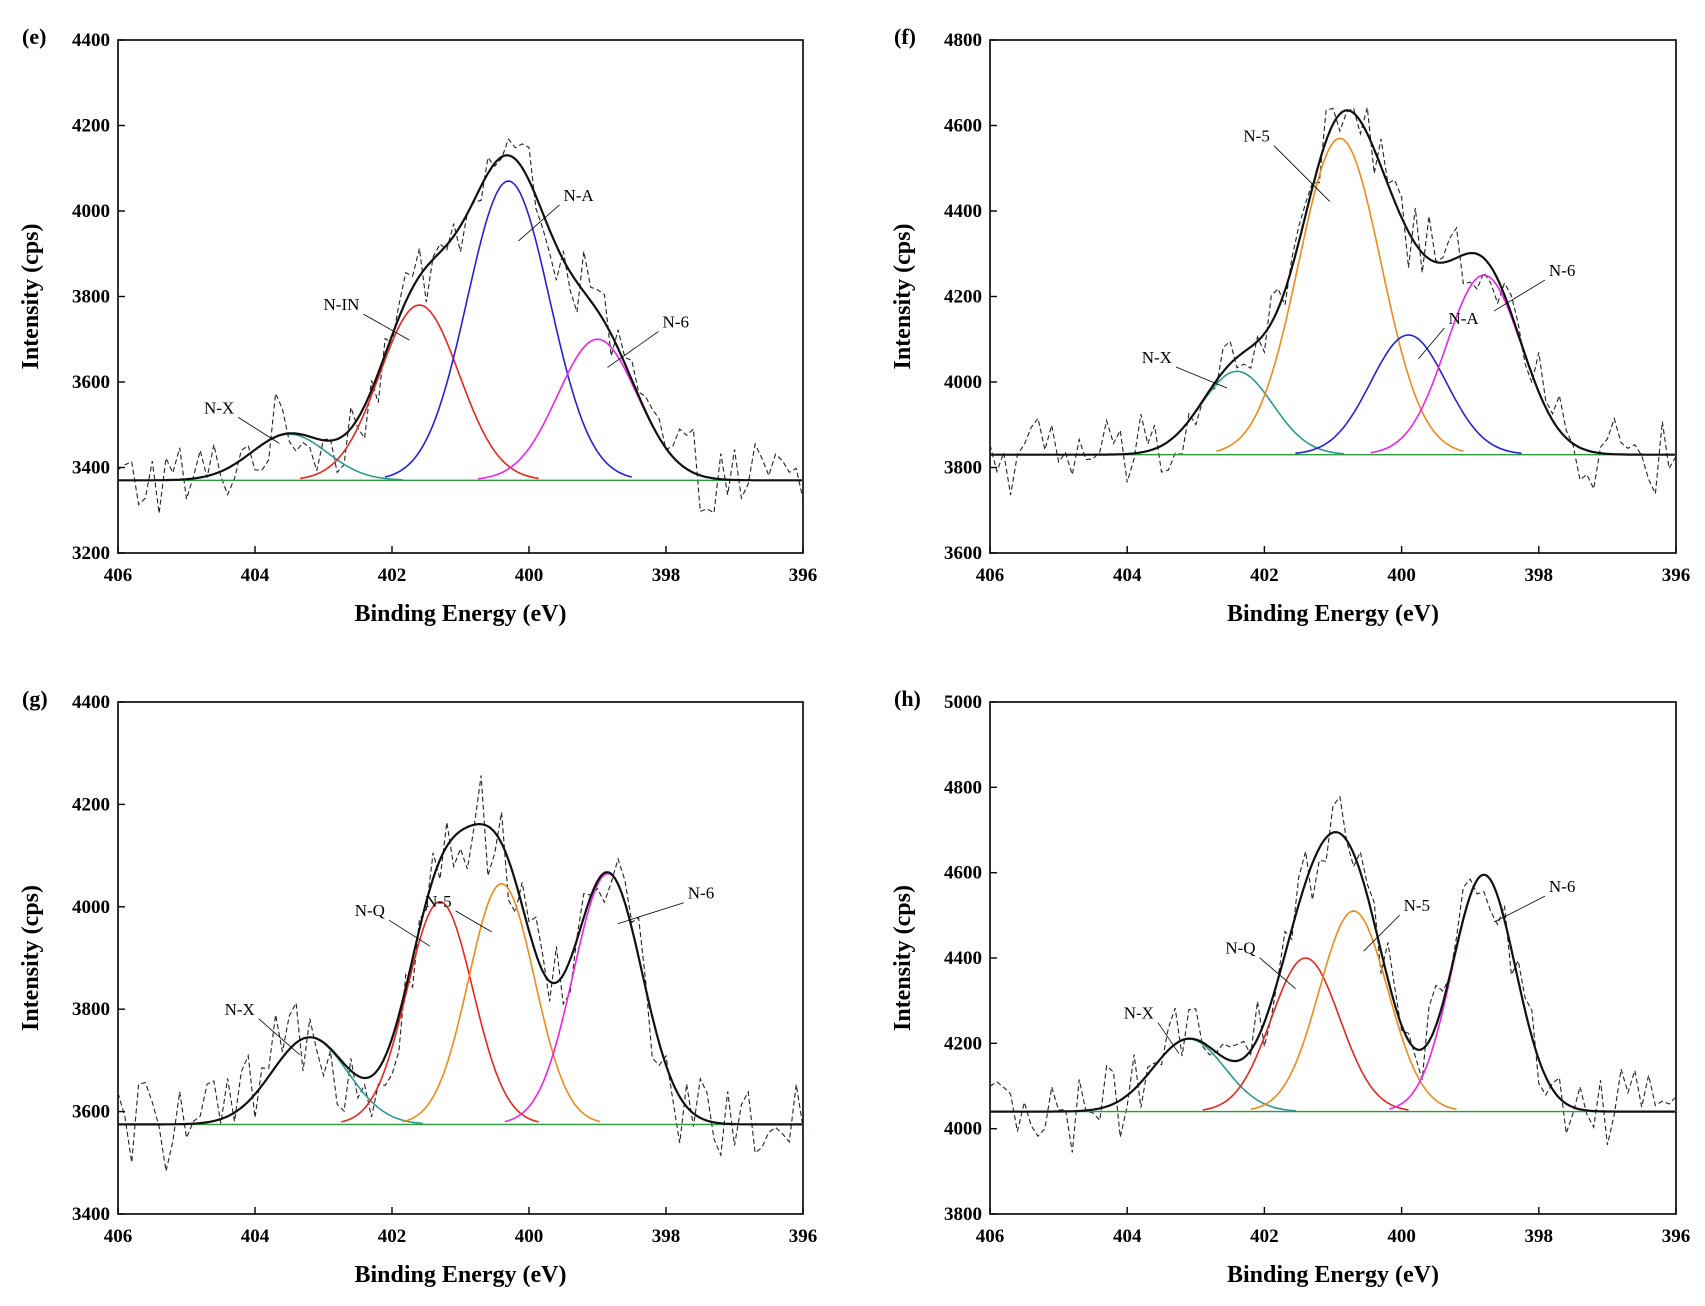 The width and height of the screenshot is (1705, 1306). Describe the element at coordinates (34, 36) in the screenshot. I see `panel-label: (e)` at that location.